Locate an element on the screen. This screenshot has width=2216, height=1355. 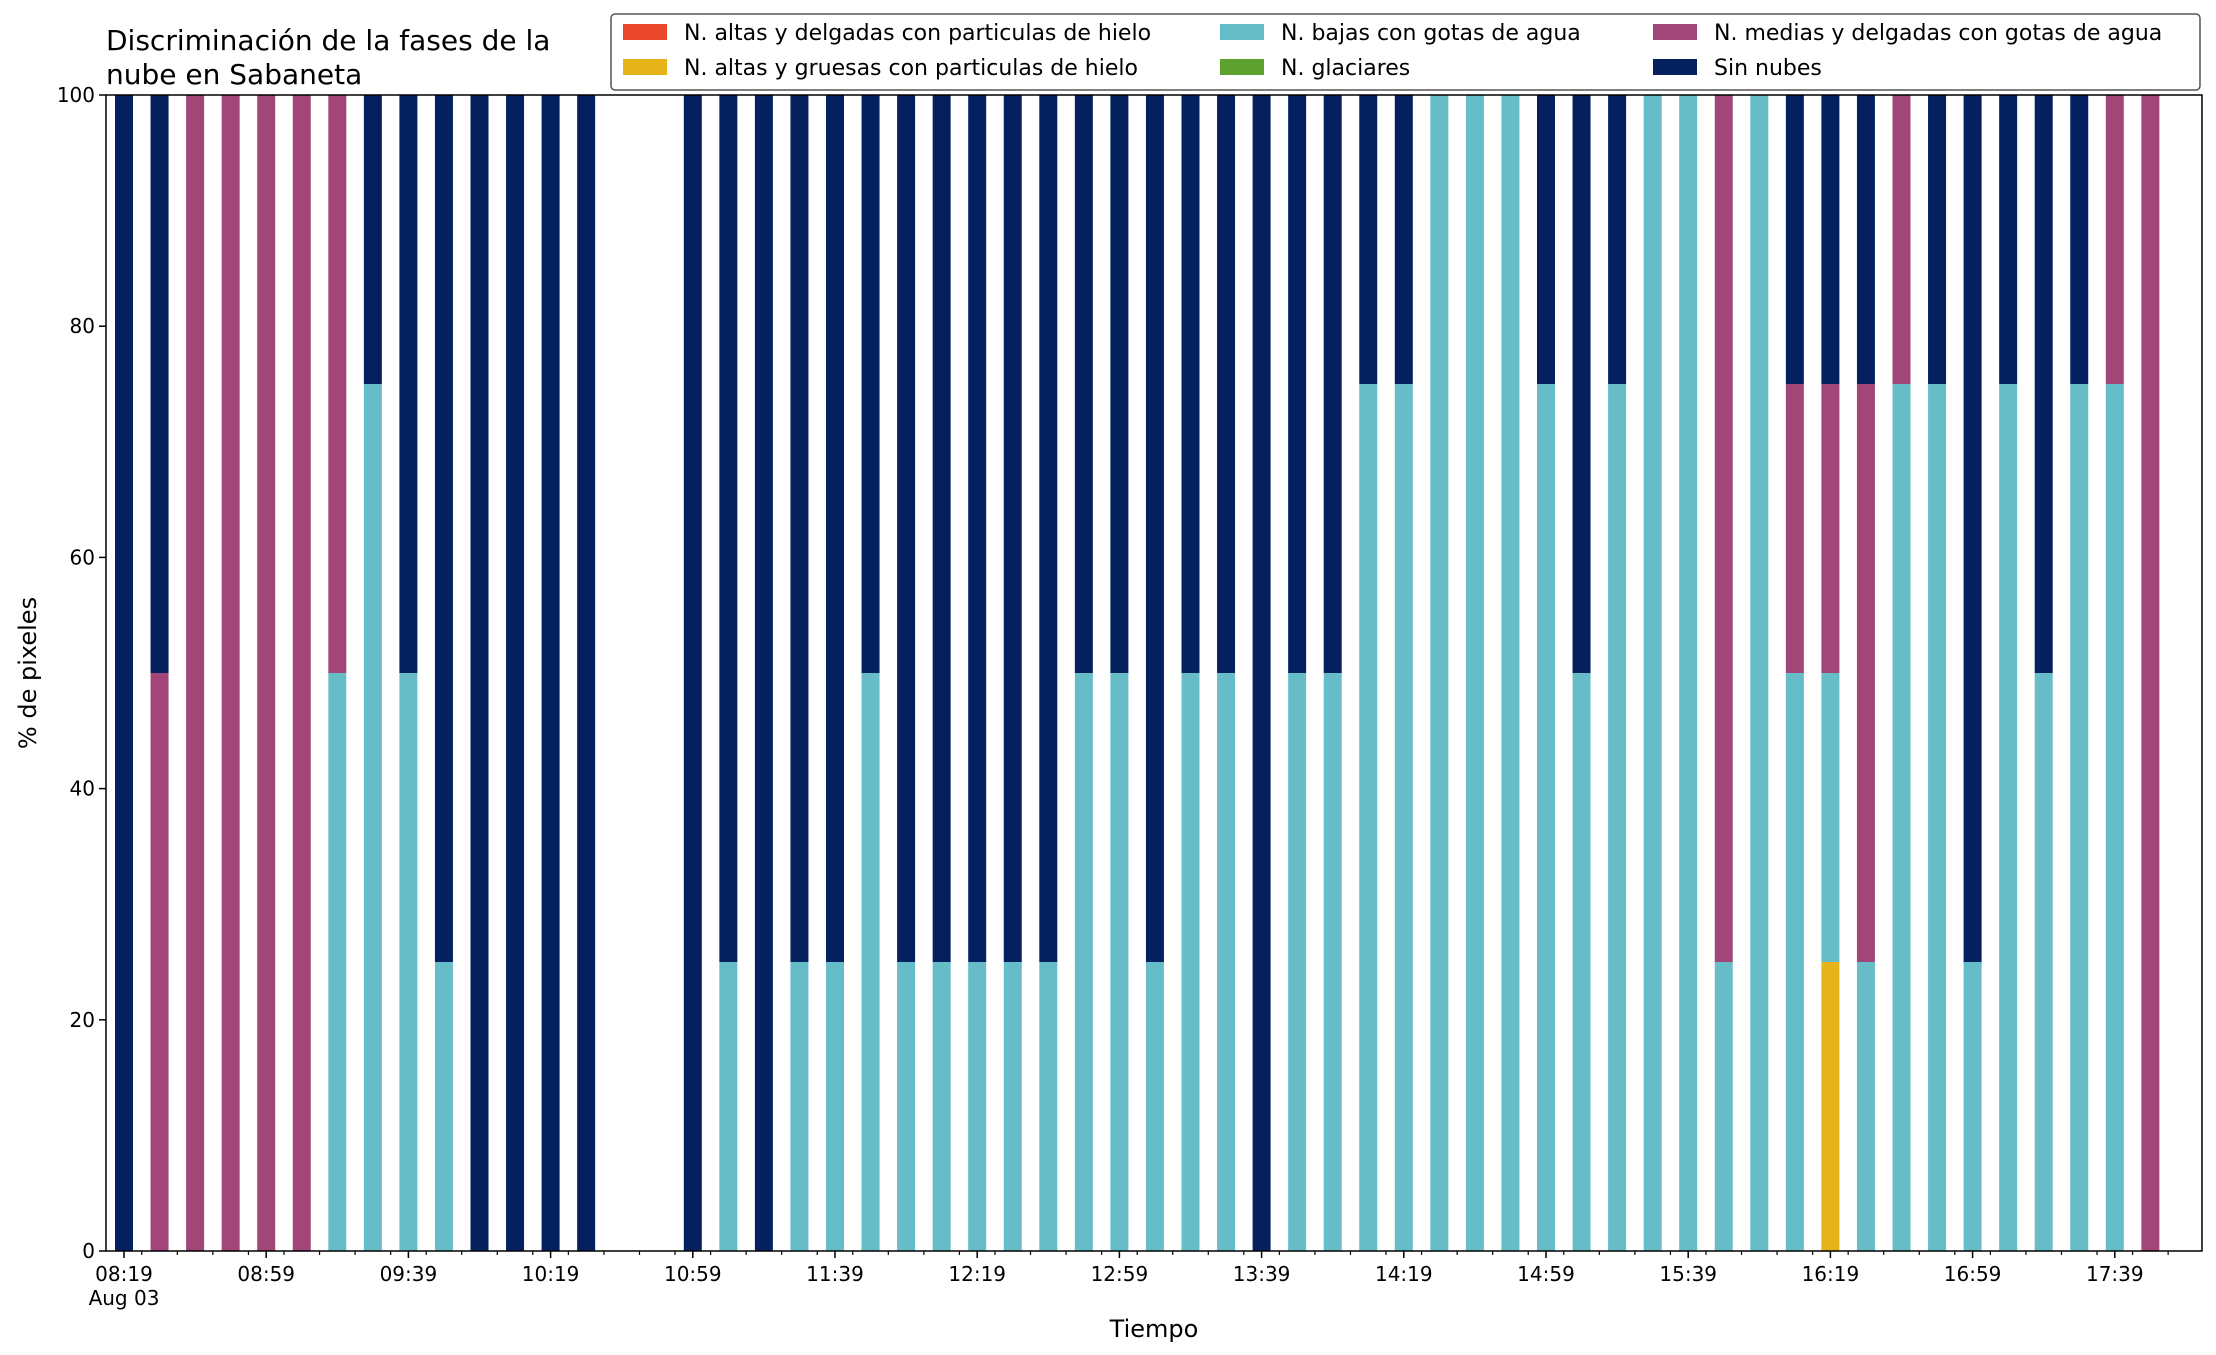
legend-box is located at coordinates (1405, 52).